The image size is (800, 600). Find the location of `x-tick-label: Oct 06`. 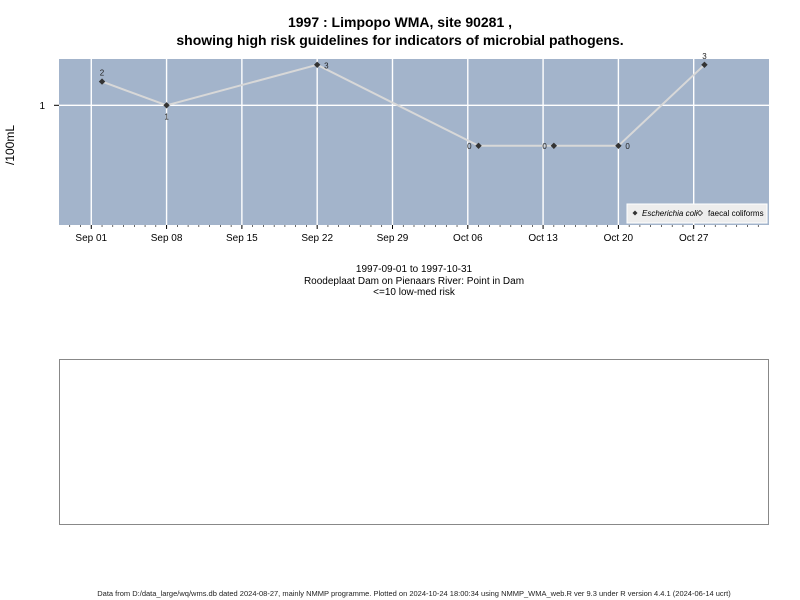

x-tick-label: Oct 06 is located at coordinates (468, 238).